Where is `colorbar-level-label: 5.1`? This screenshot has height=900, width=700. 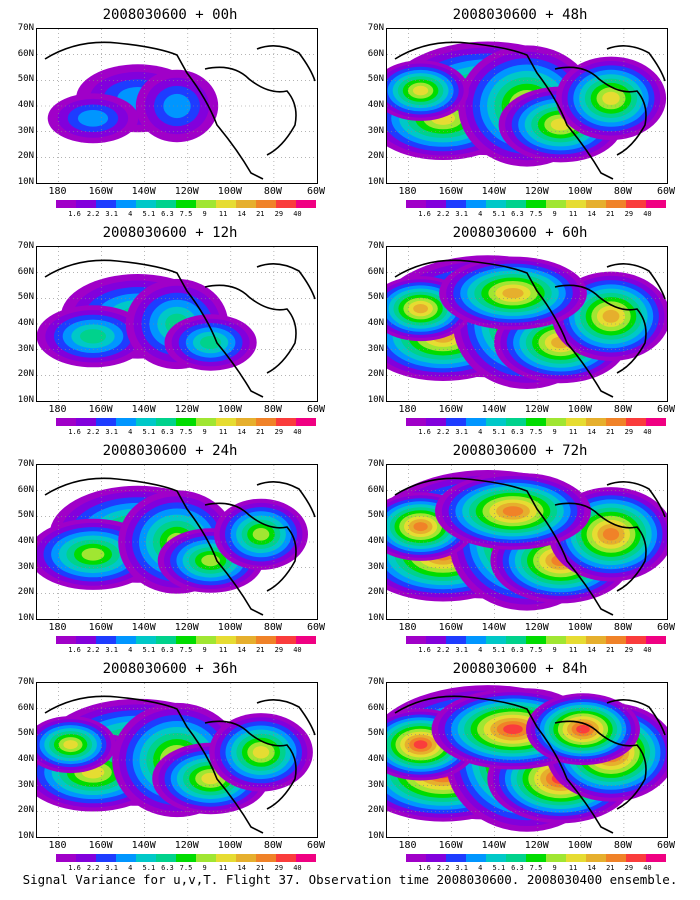
colorbar-level-label: 5.1 is located at coordinates (149, 868).